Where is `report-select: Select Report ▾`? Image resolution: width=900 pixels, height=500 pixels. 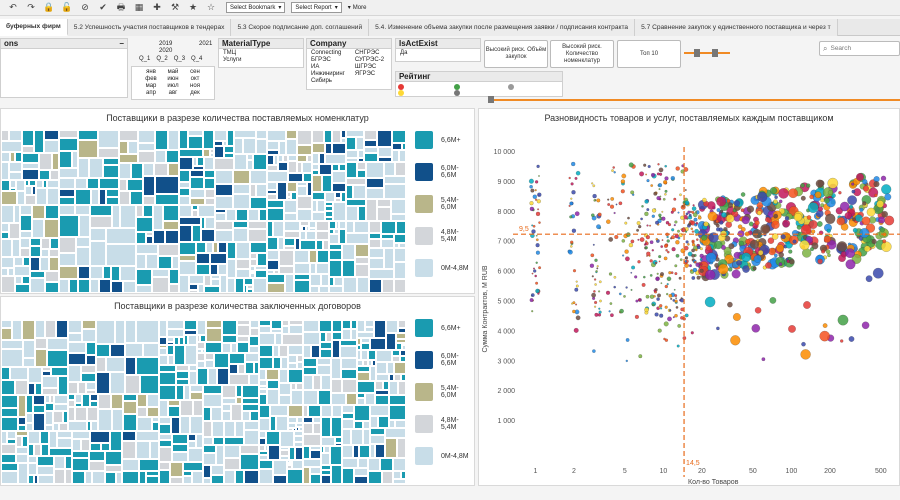 report-select: Select Report ▾ is located at coordinates (316, 7).